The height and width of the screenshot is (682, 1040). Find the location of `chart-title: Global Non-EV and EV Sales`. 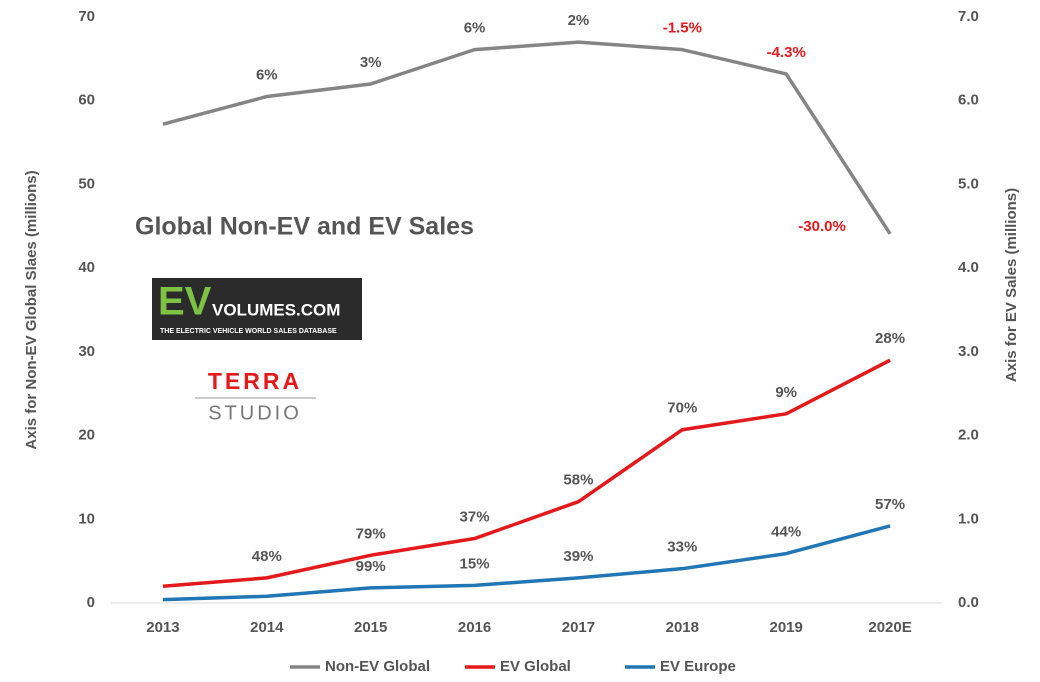

chart-title: Global Non-EV and EV Sales is located at coordinates (304, 227).